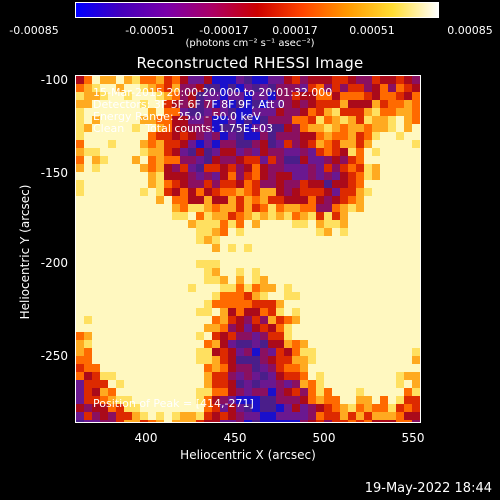 This screenshot has height=500, width=500. Describe the element at coordinates (54, 173) in the screenshot. I see `y-tick-label: -150` at that location.